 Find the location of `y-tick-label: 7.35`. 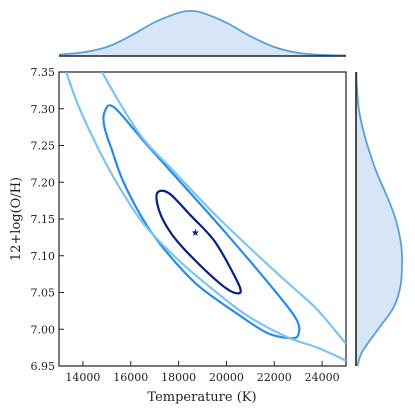

y-tick-label: 7.35 is located at coordinates (43, 72).